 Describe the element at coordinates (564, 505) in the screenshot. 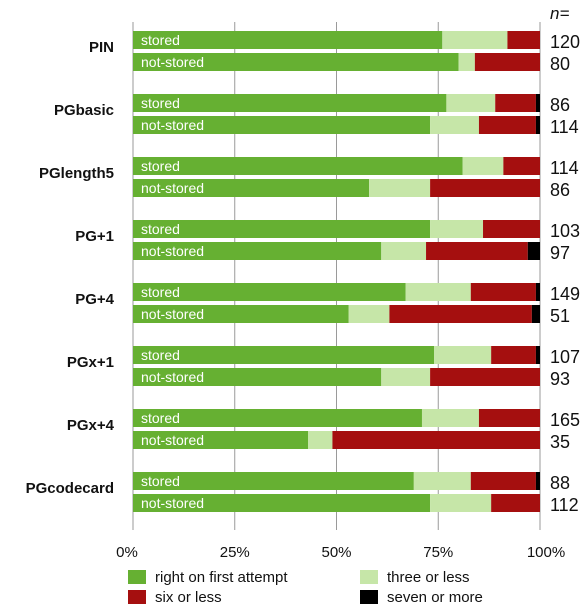

I see `n-value: 112` at that location.